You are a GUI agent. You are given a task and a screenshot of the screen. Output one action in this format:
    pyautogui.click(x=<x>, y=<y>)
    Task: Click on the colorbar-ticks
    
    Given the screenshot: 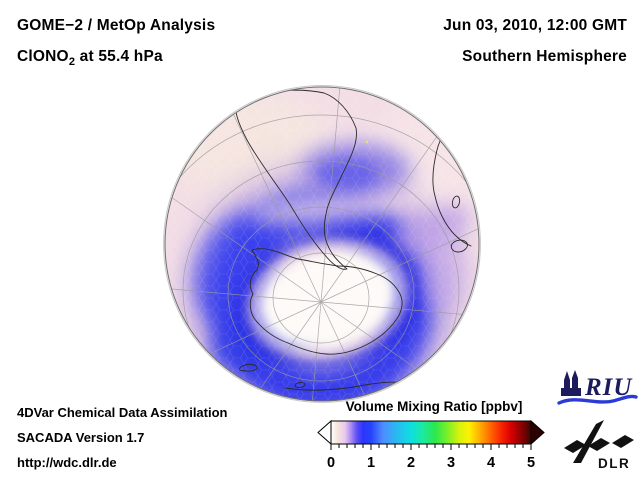 What is the action you would take?
    pyautogui.click(x=431, y=447)
    